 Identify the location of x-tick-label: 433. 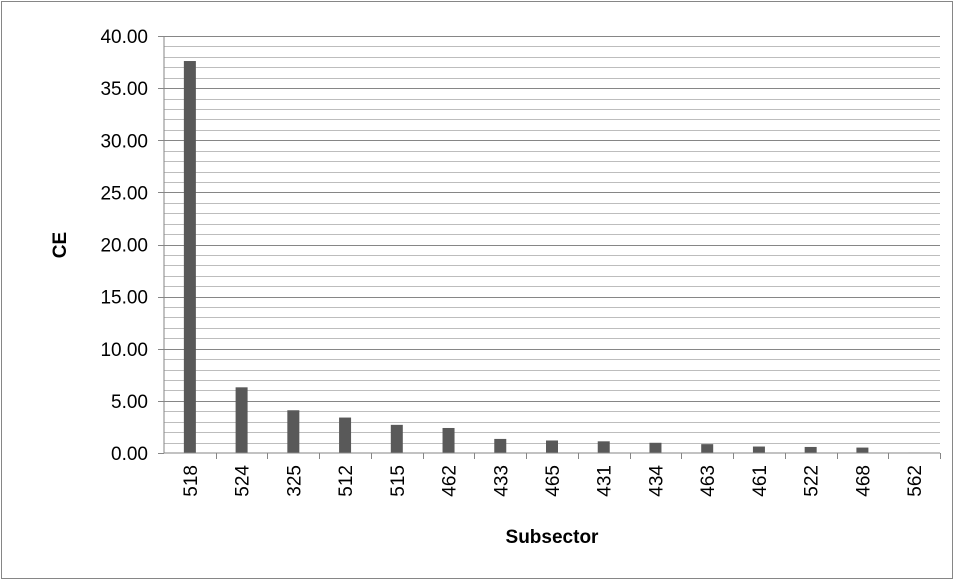
(501, 481).